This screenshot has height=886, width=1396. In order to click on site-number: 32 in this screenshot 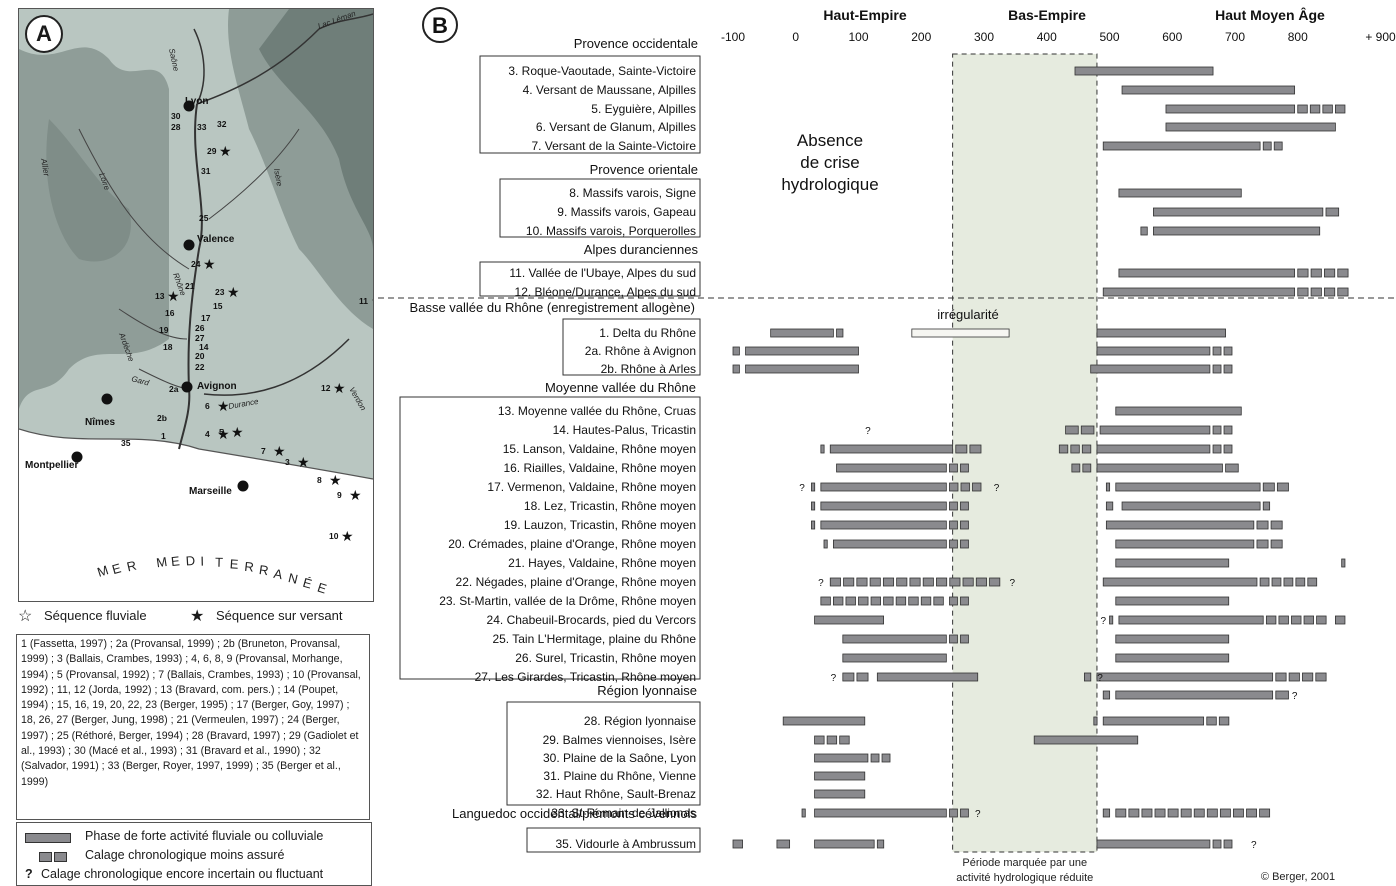, I will do `click(222, 124)`.